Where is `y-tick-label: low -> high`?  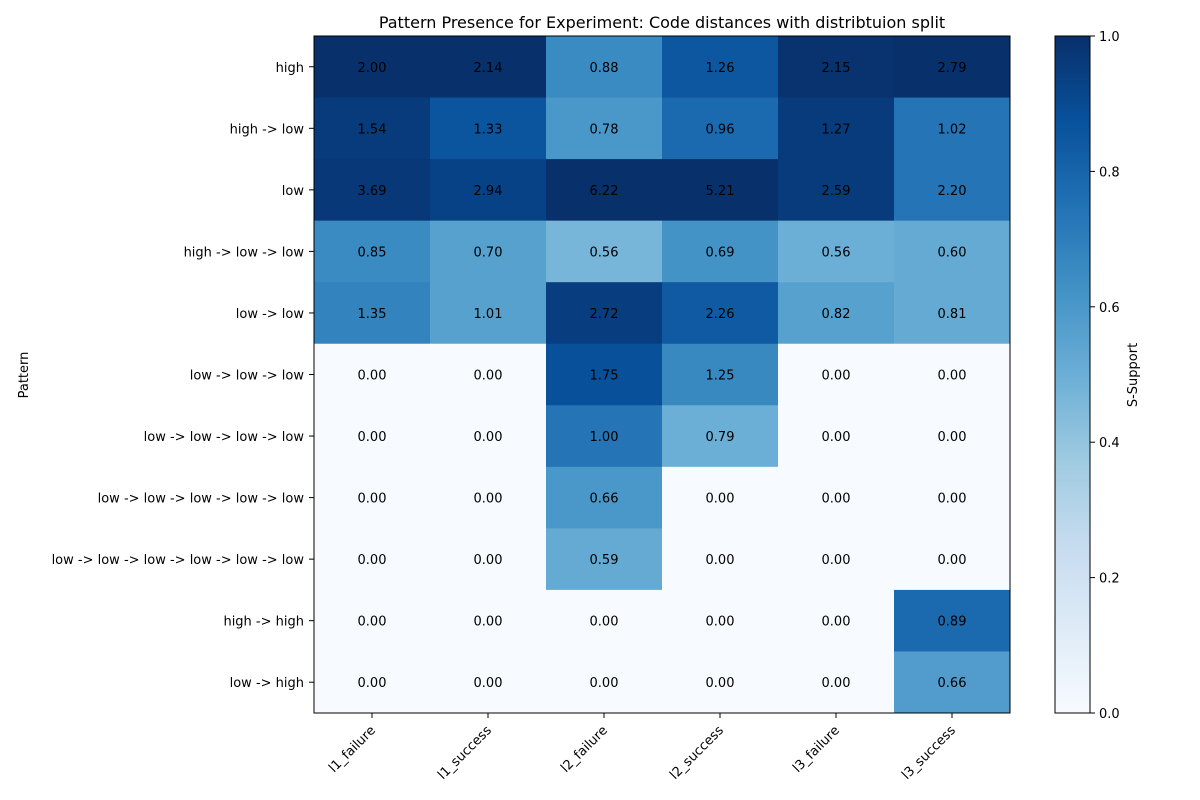
y-tick-label: low -> high is located at coordinates (267, 683).